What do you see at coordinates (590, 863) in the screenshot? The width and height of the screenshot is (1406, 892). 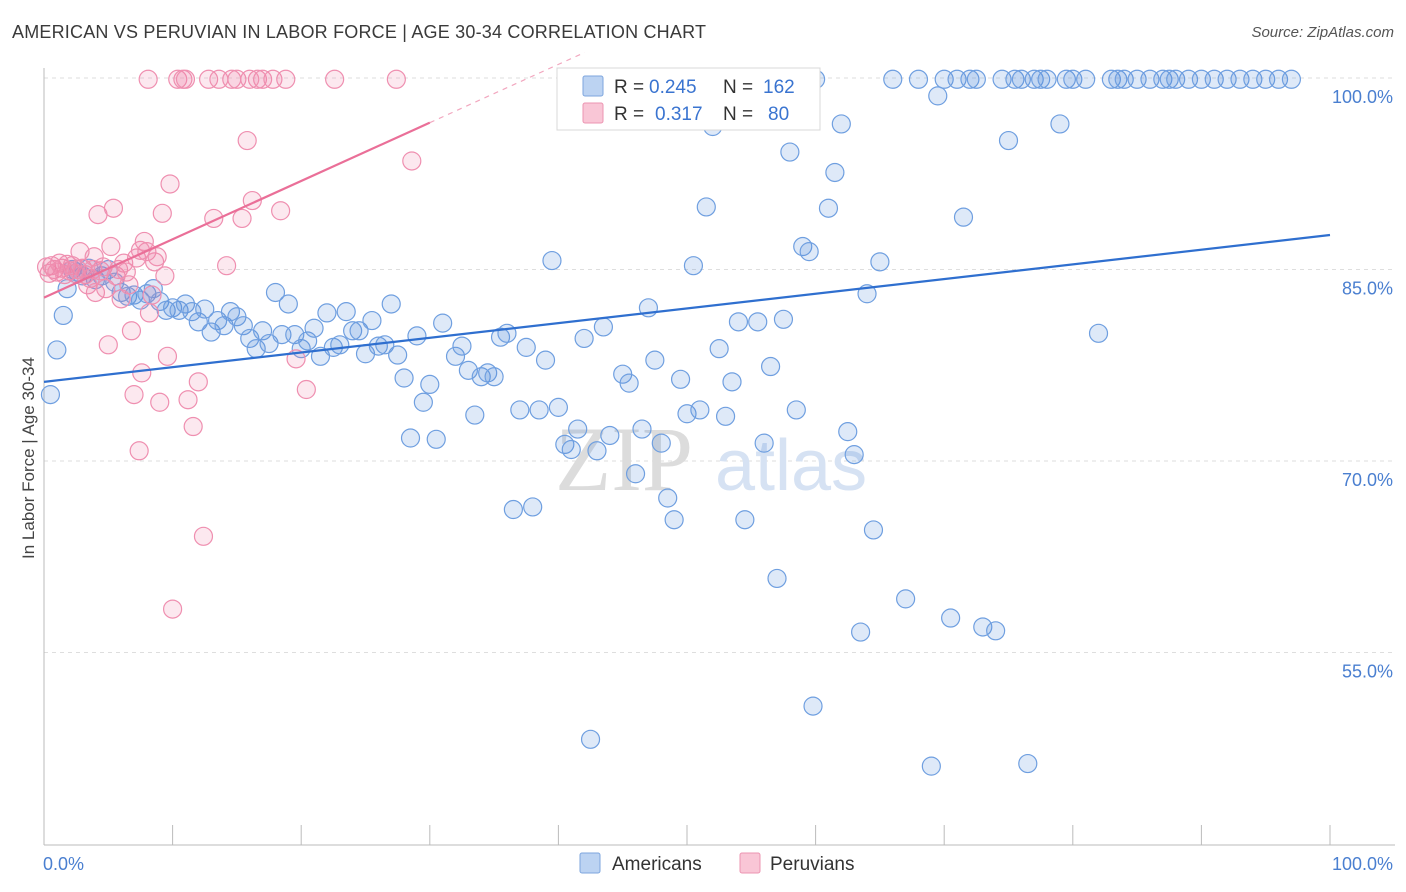 I see `bottom-legend-swatch-americans` at bounding box center [590, 863].